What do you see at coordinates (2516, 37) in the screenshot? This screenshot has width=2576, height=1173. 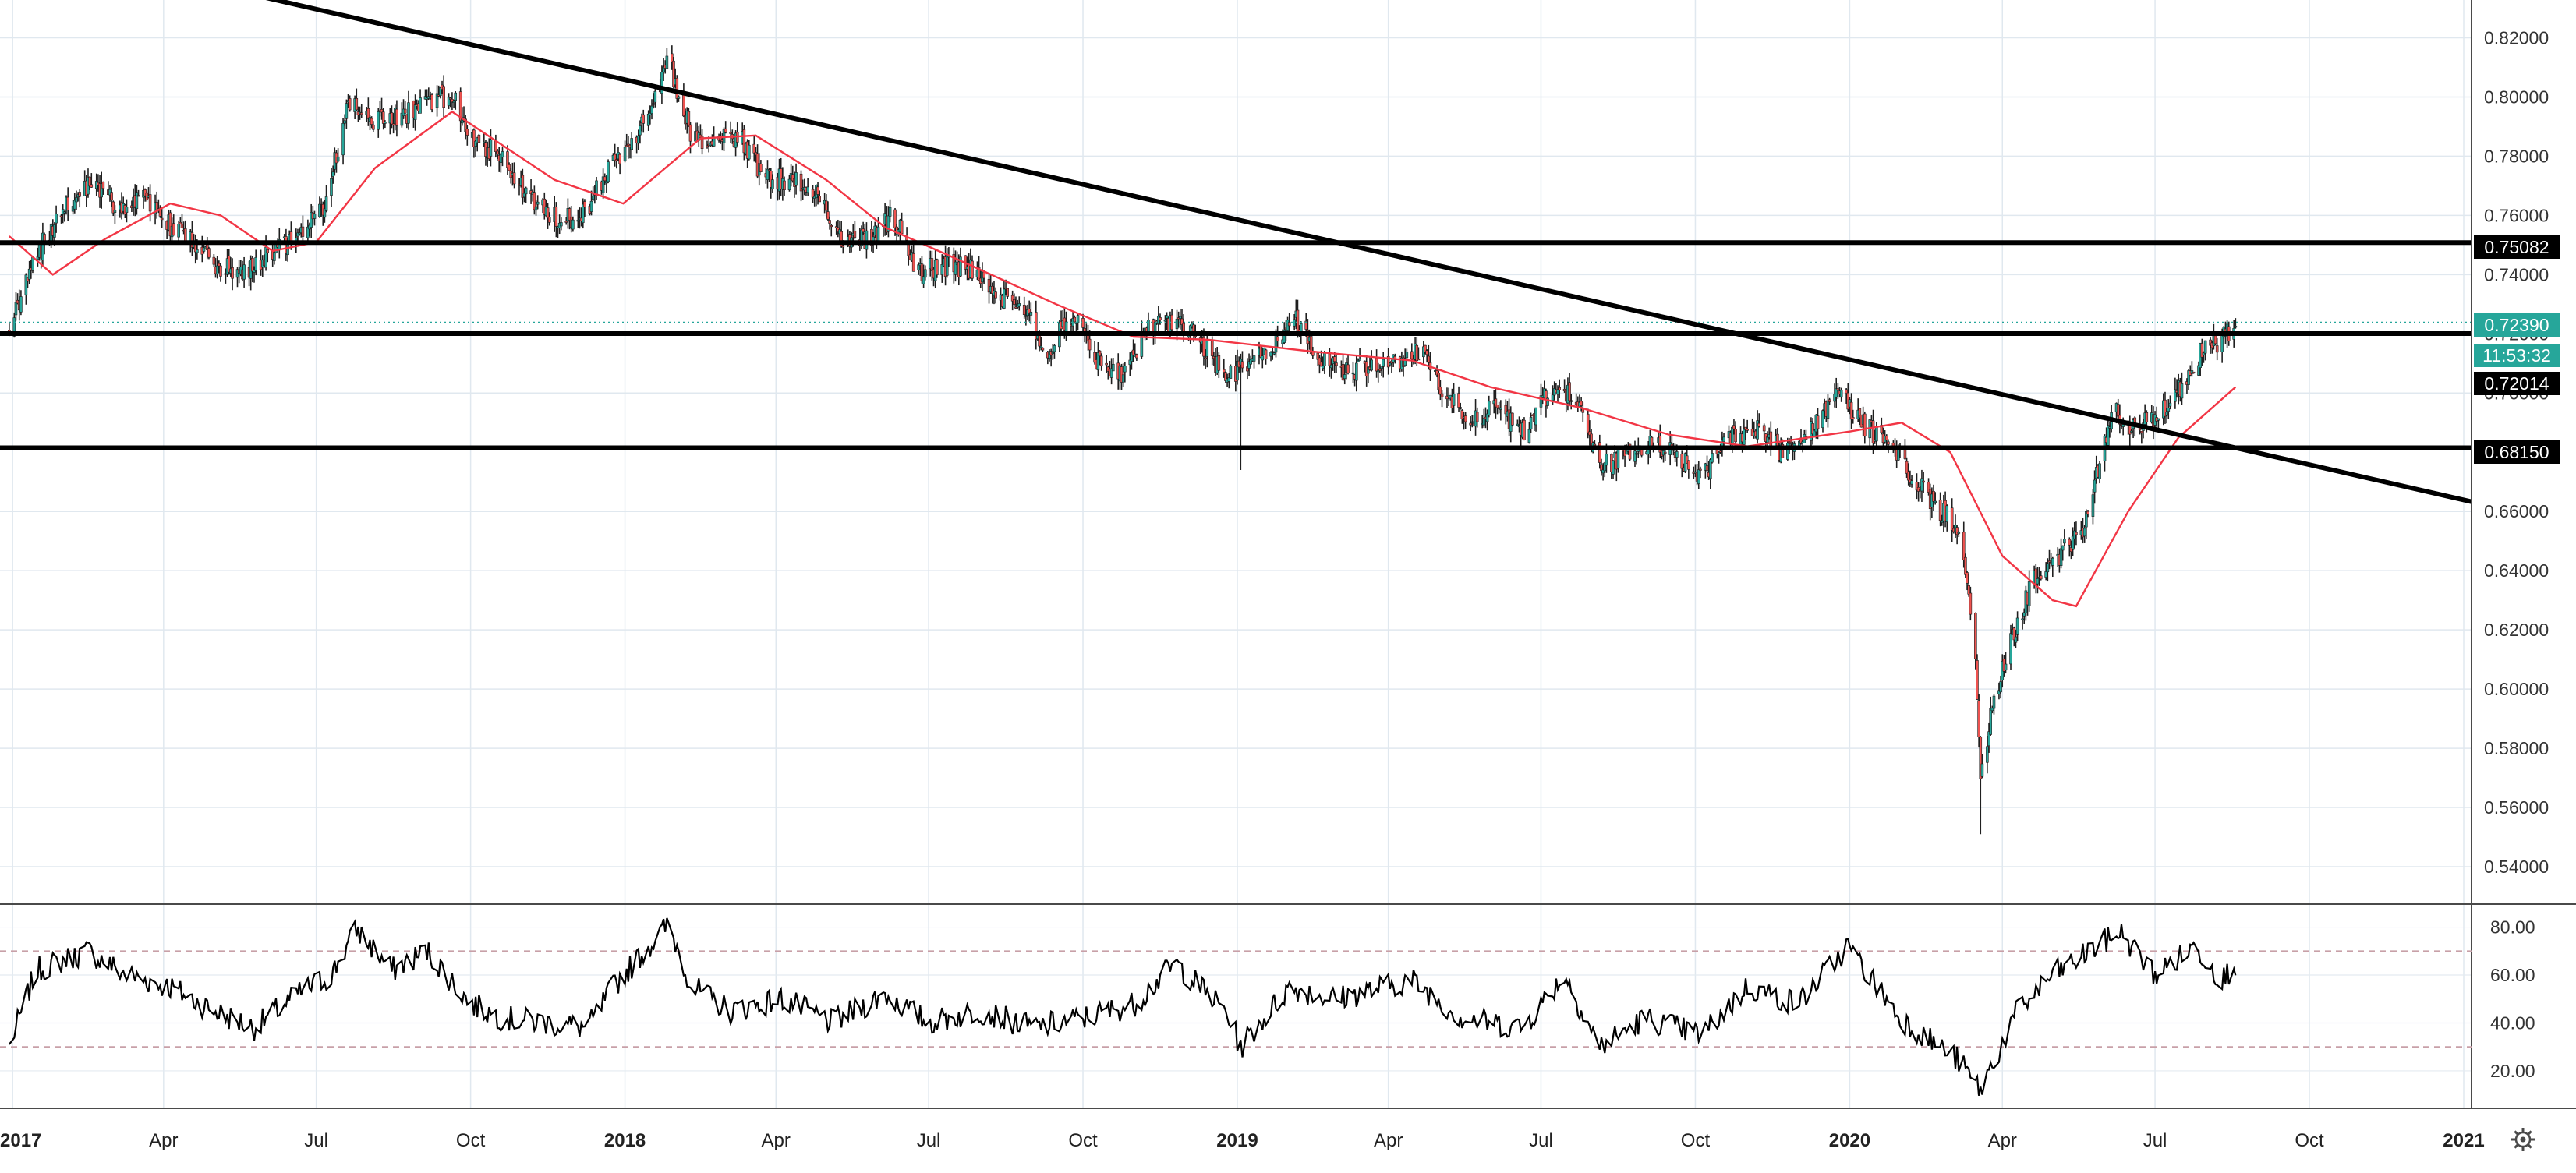 I see `price-axis-tick: 0.82000` at bounding box center [2516, 37].